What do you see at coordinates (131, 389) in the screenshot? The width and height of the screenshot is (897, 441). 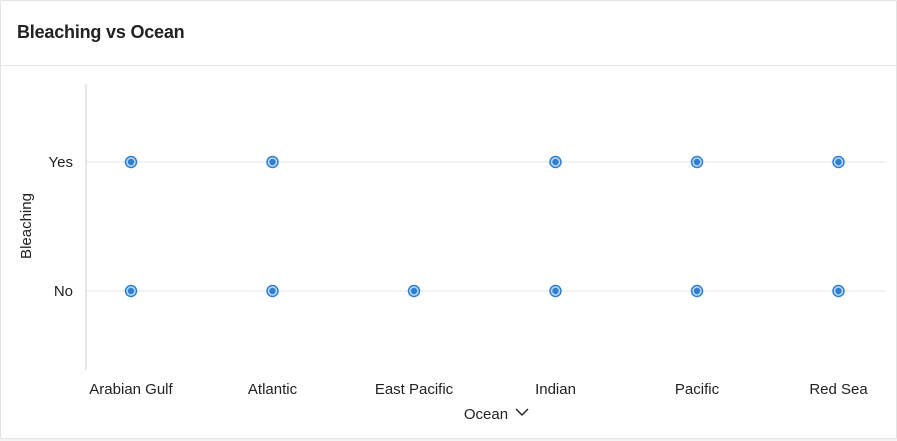 I see `x-tick-label: Arabian Gulf` at bounding box center [131, 389].